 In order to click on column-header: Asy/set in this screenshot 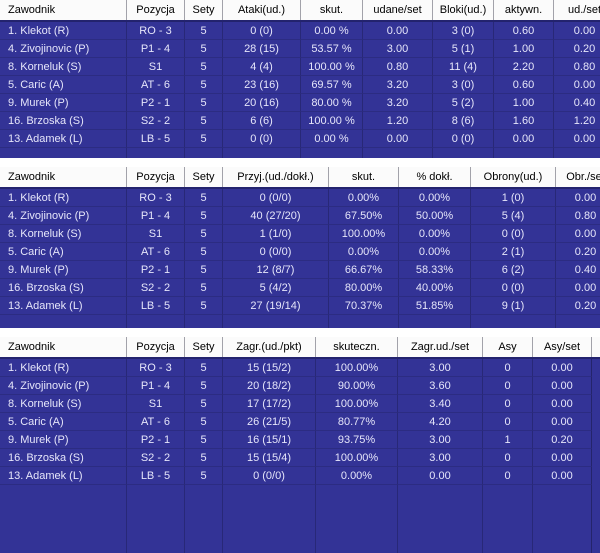, I will do `click(562, 347)`.